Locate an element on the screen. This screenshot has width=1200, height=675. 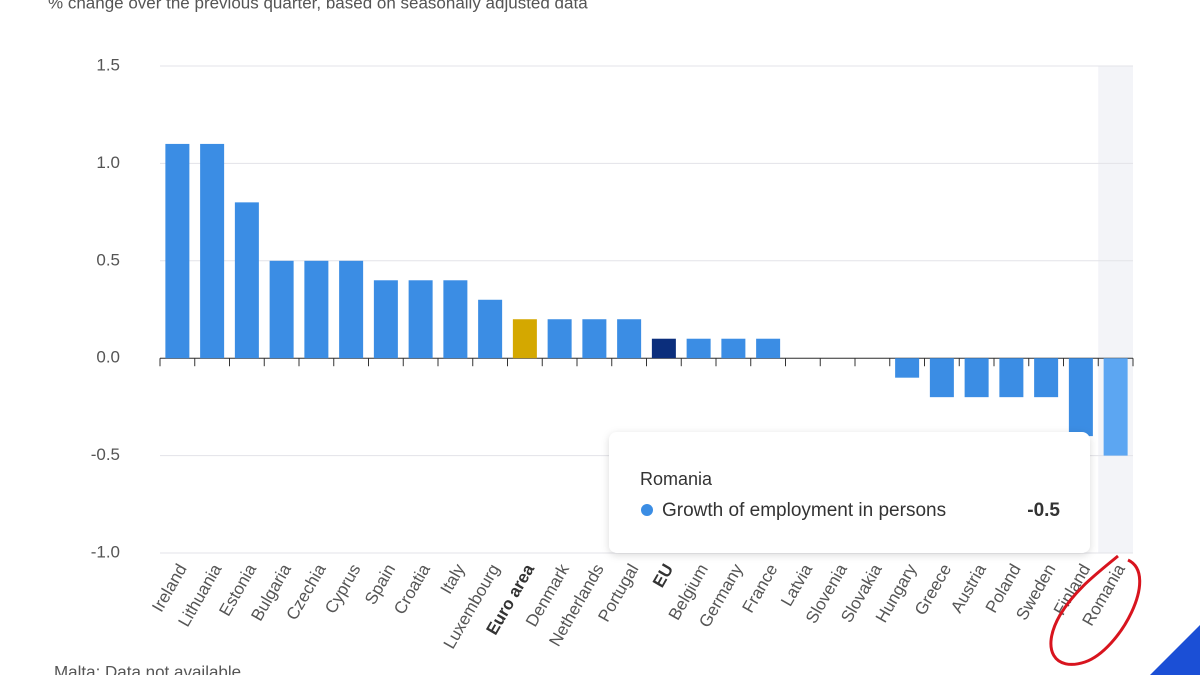
annotation-circle is located at coordinates (1095, 610).